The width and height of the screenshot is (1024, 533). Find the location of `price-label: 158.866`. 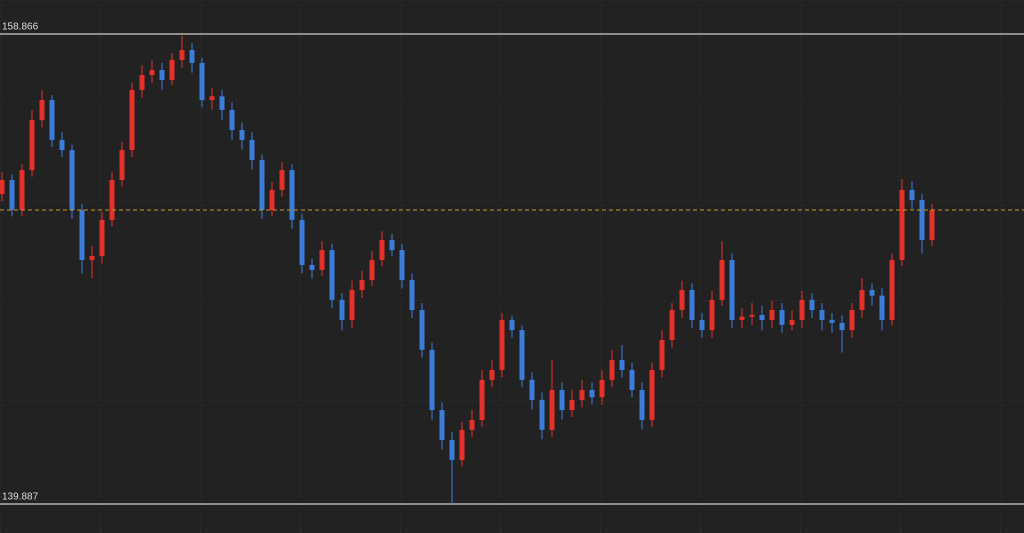

price-label: 158.866 is located at coordinates (20, 27).